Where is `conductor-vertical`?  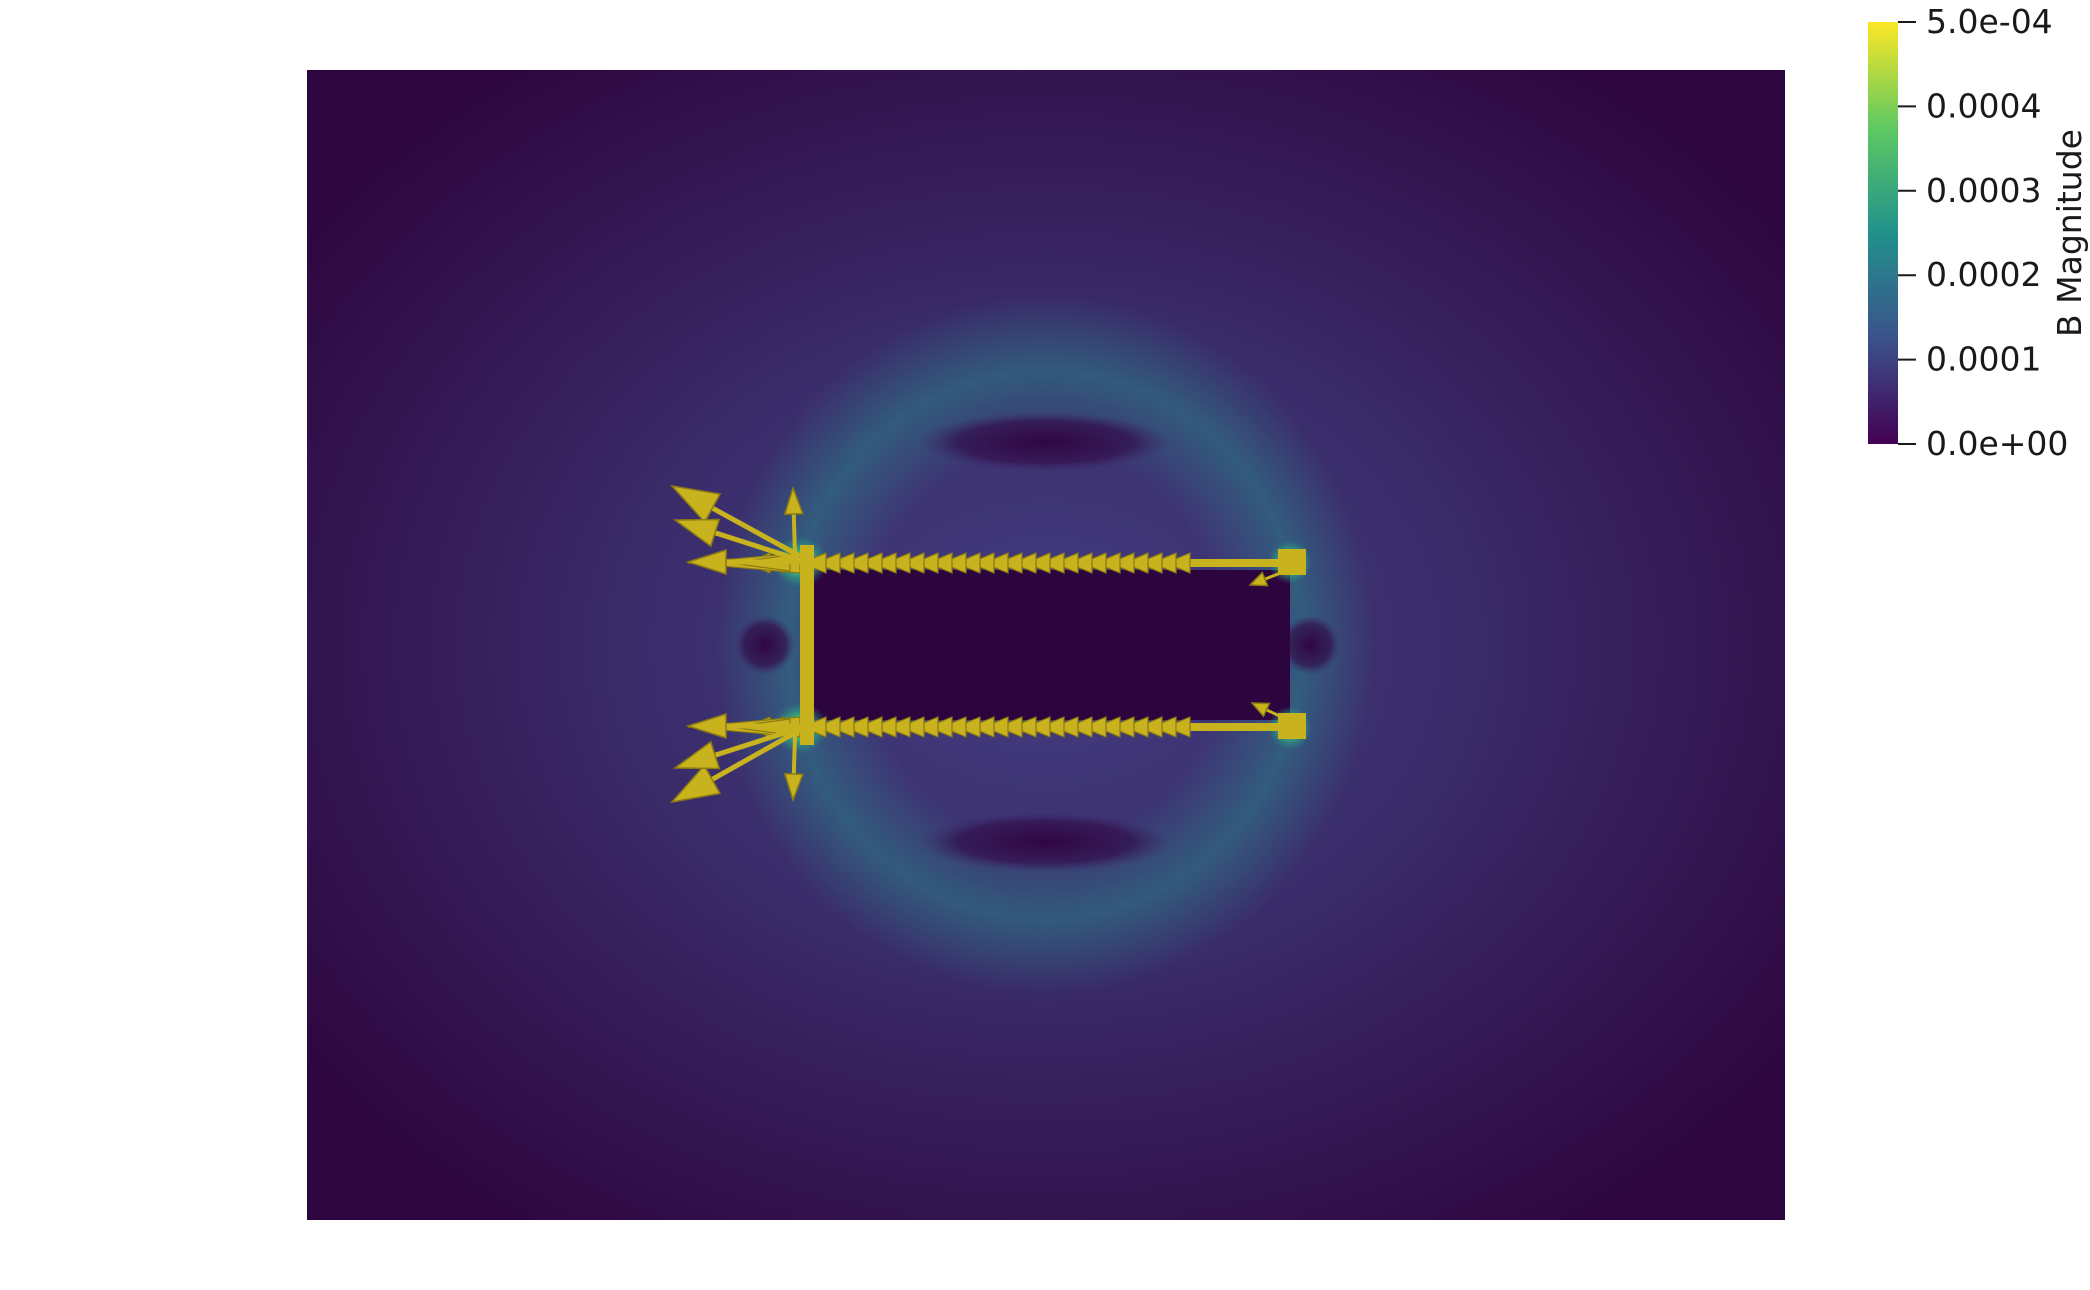 conductor-vertical is located at coordinates (807, 645).